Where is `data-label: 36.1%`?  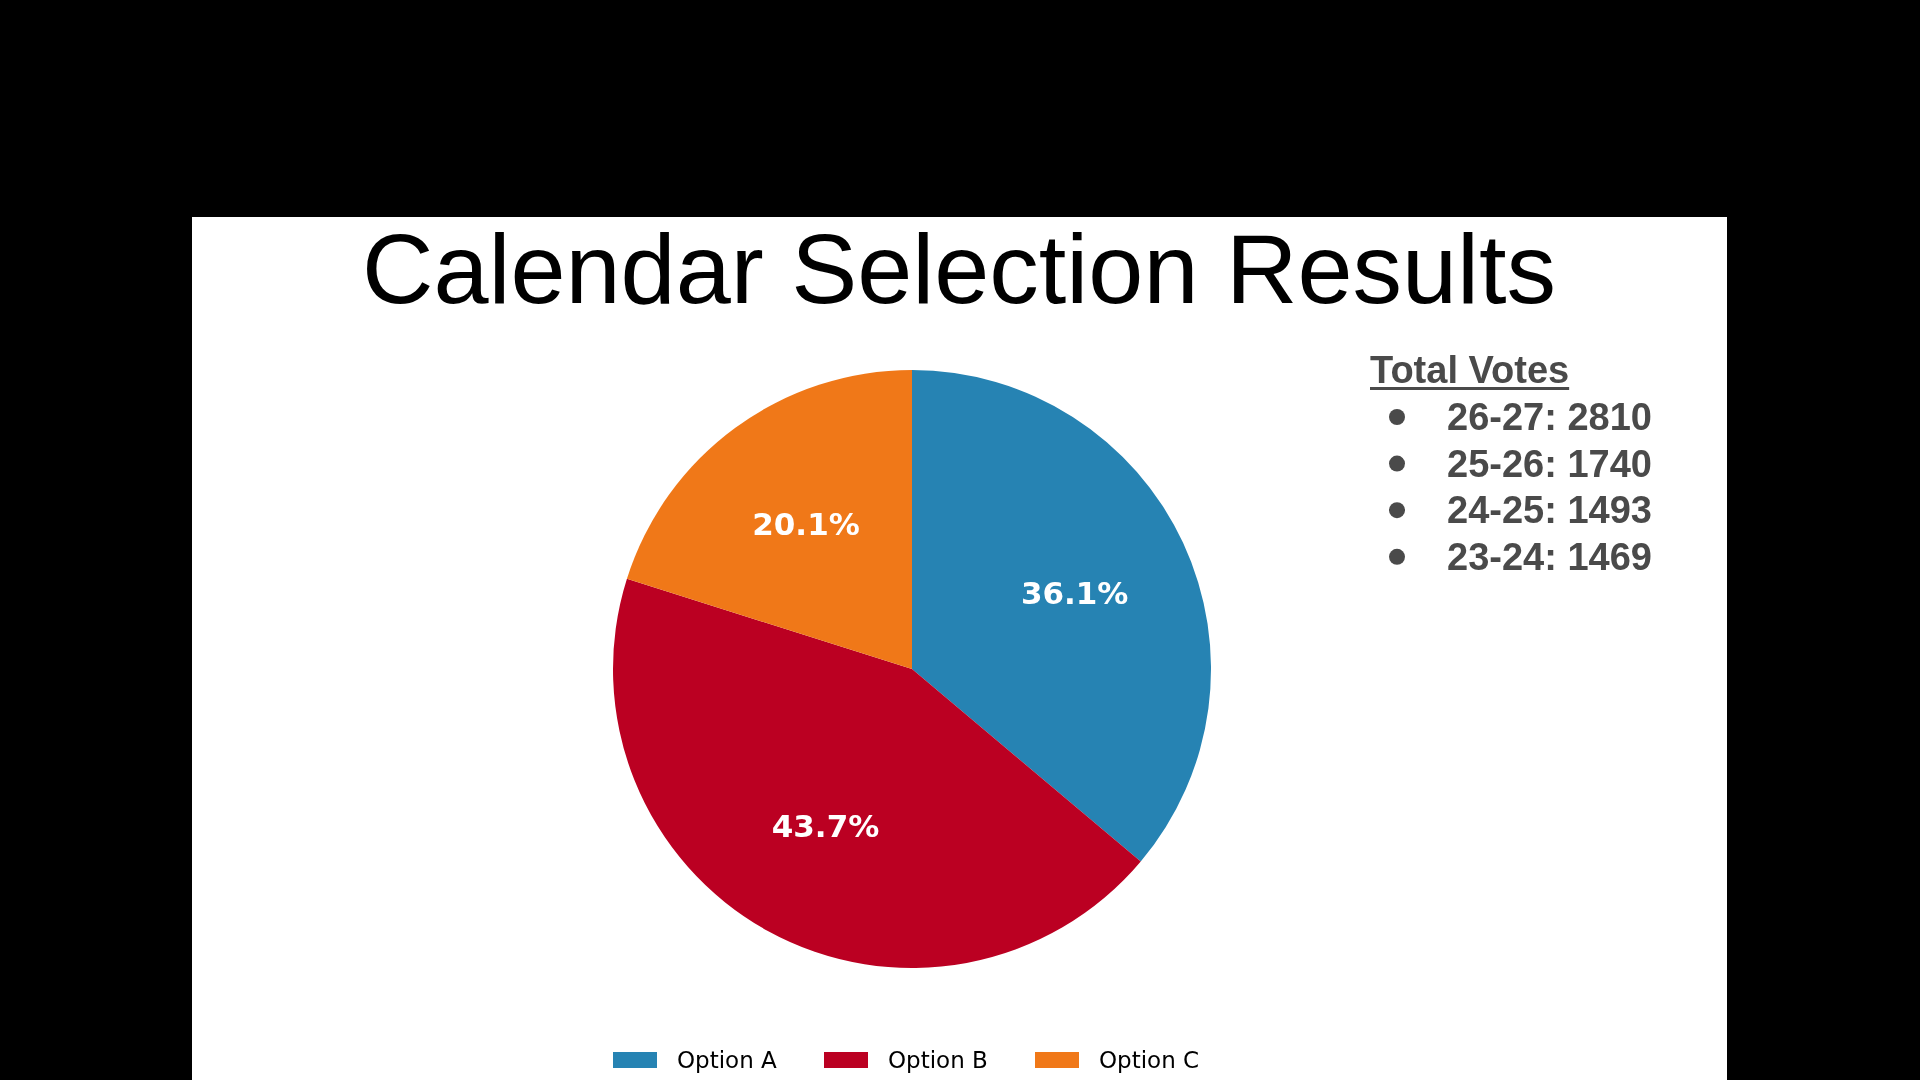 data-label: 36.1% is located at coordinates (1074, 593).